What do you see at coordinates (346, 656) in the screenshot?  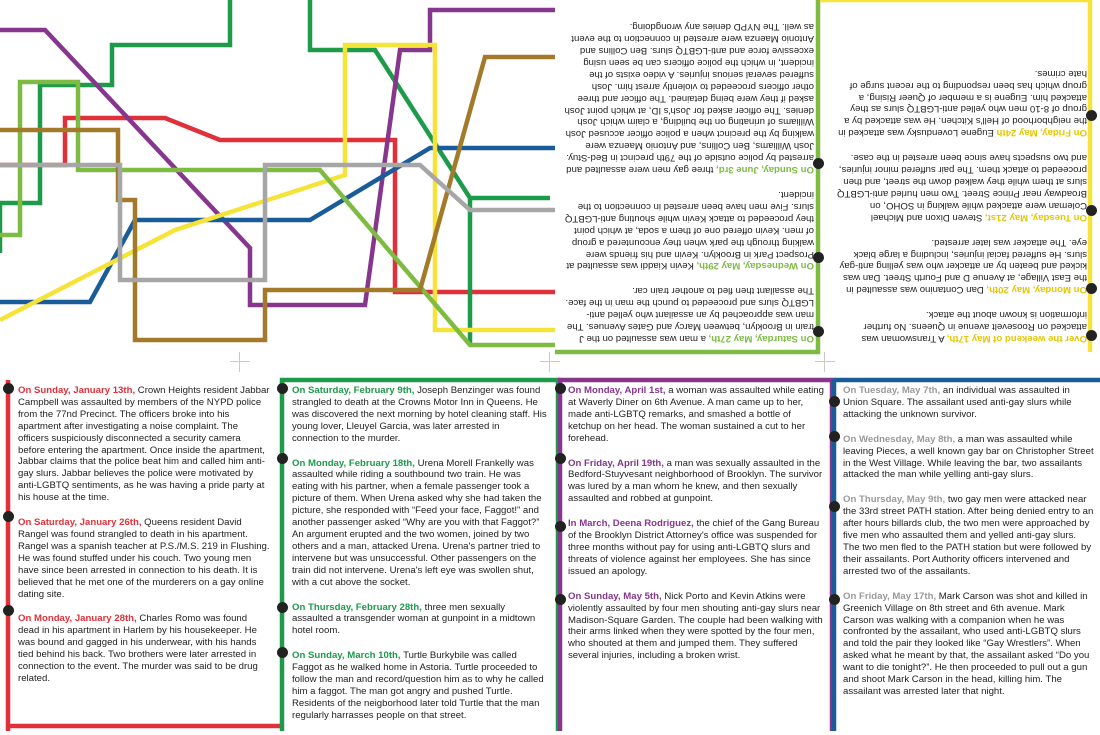 I see `entry-date: On Sunday, March 10th,` at bounding box center [346, 656].